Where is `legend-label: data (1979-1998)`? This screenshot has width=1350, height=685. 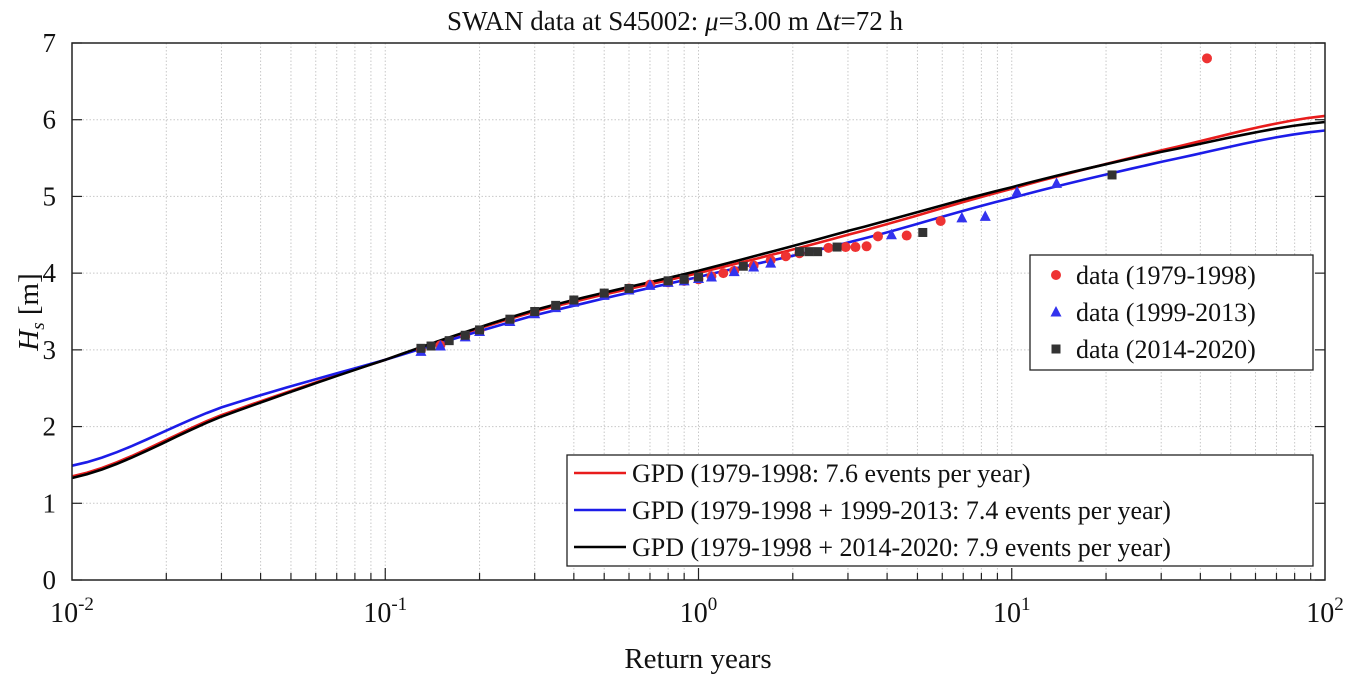
legend-label: data (1979-1998) is located at coordinates (1166, 275).